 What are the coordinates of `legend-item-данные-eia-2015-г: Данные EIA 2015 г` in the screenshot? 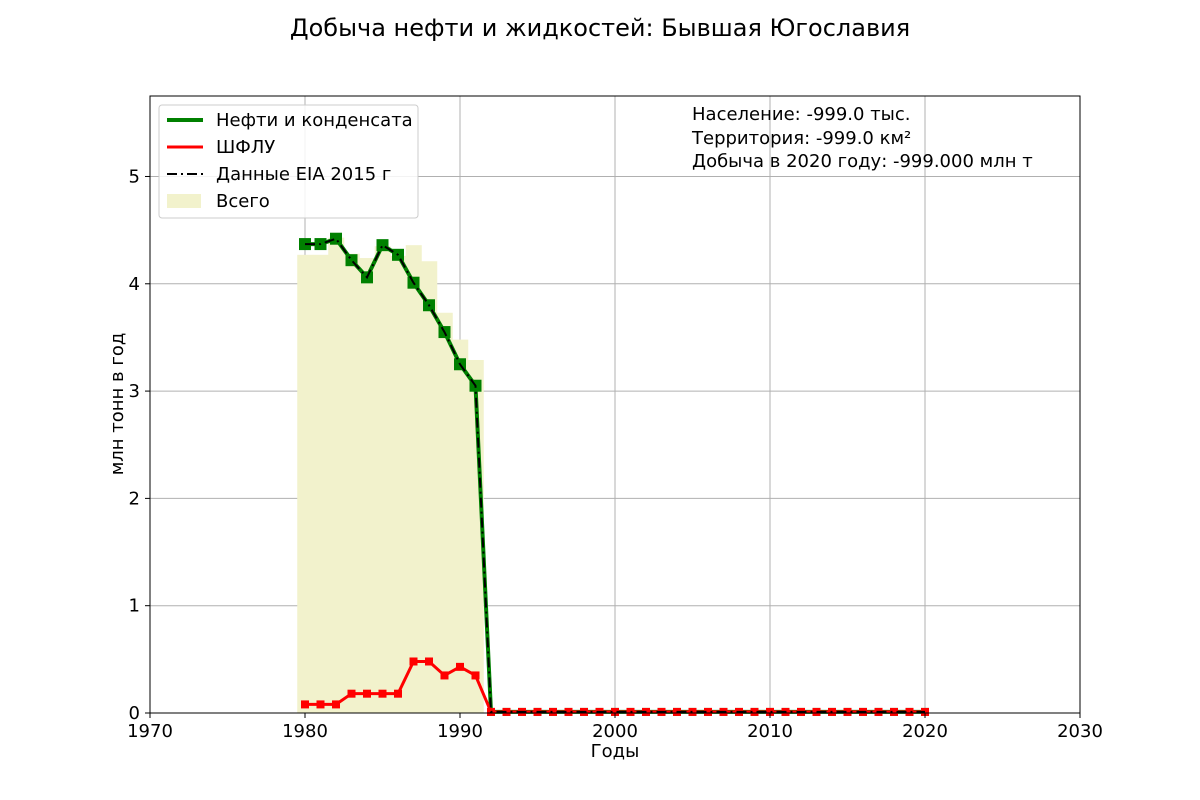 It's located at (279, 174).